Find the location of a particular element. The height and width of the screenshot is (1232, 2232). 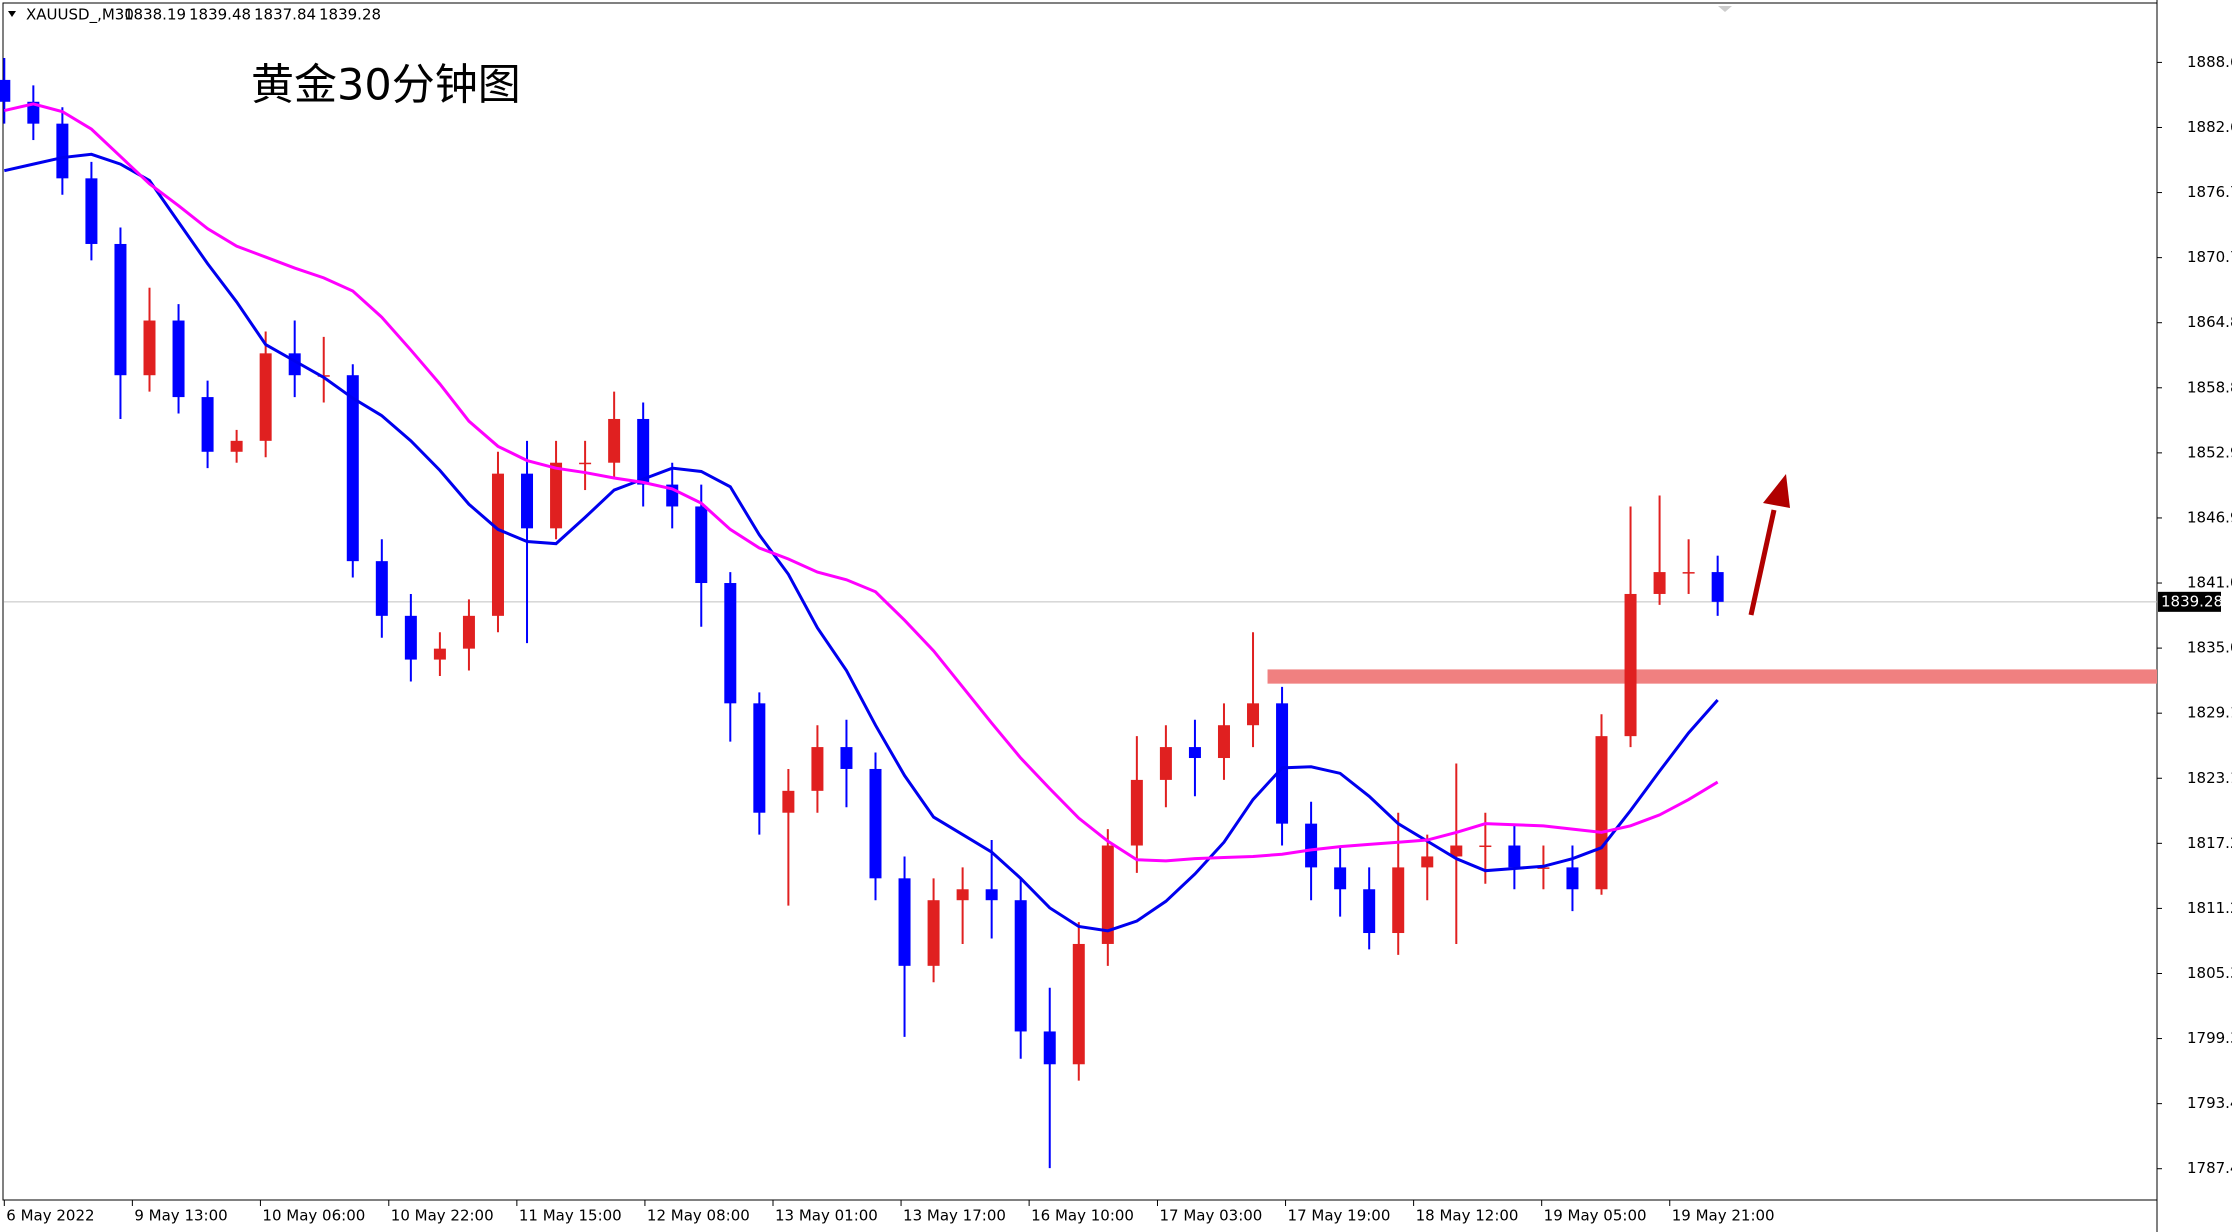

x-tick-label: 17 May 03:00 is located at coordinates (1210, 1216).